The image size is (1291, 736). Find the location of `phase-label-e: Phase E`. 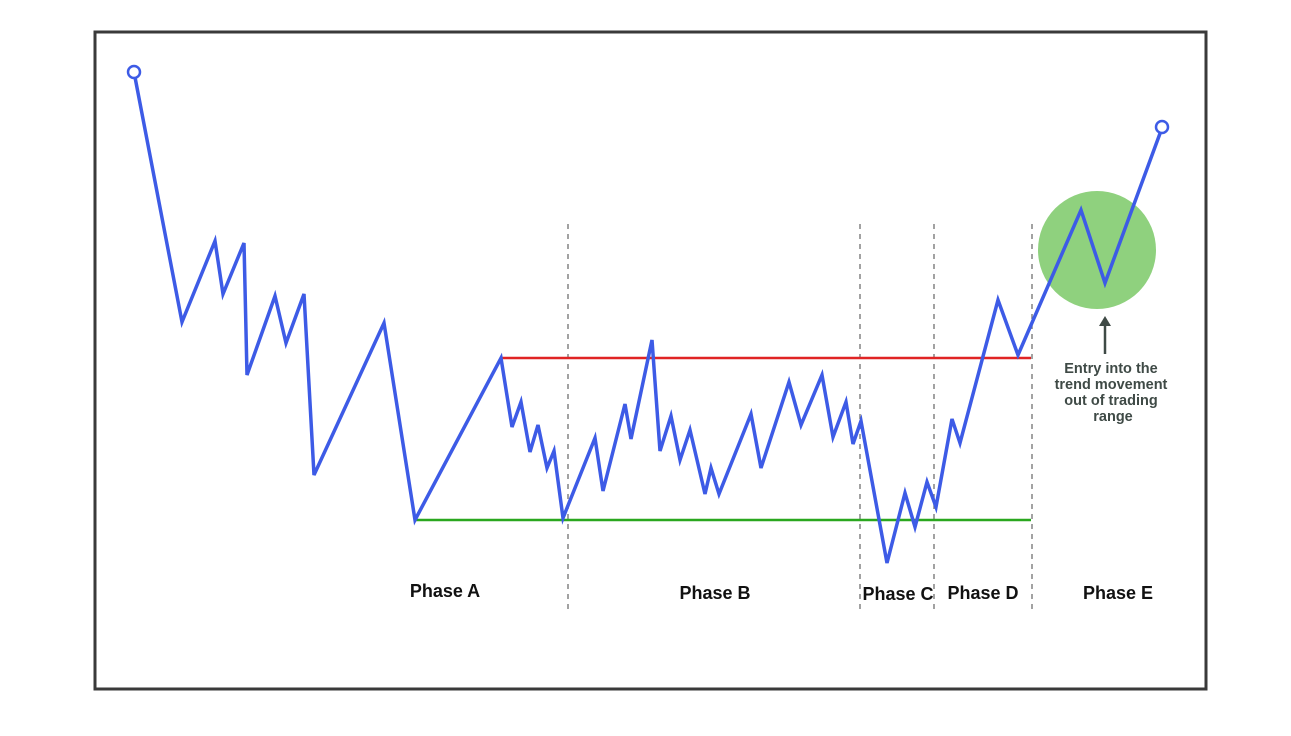

phase-label-e: Phase E is located at coordinates (1118, 593).